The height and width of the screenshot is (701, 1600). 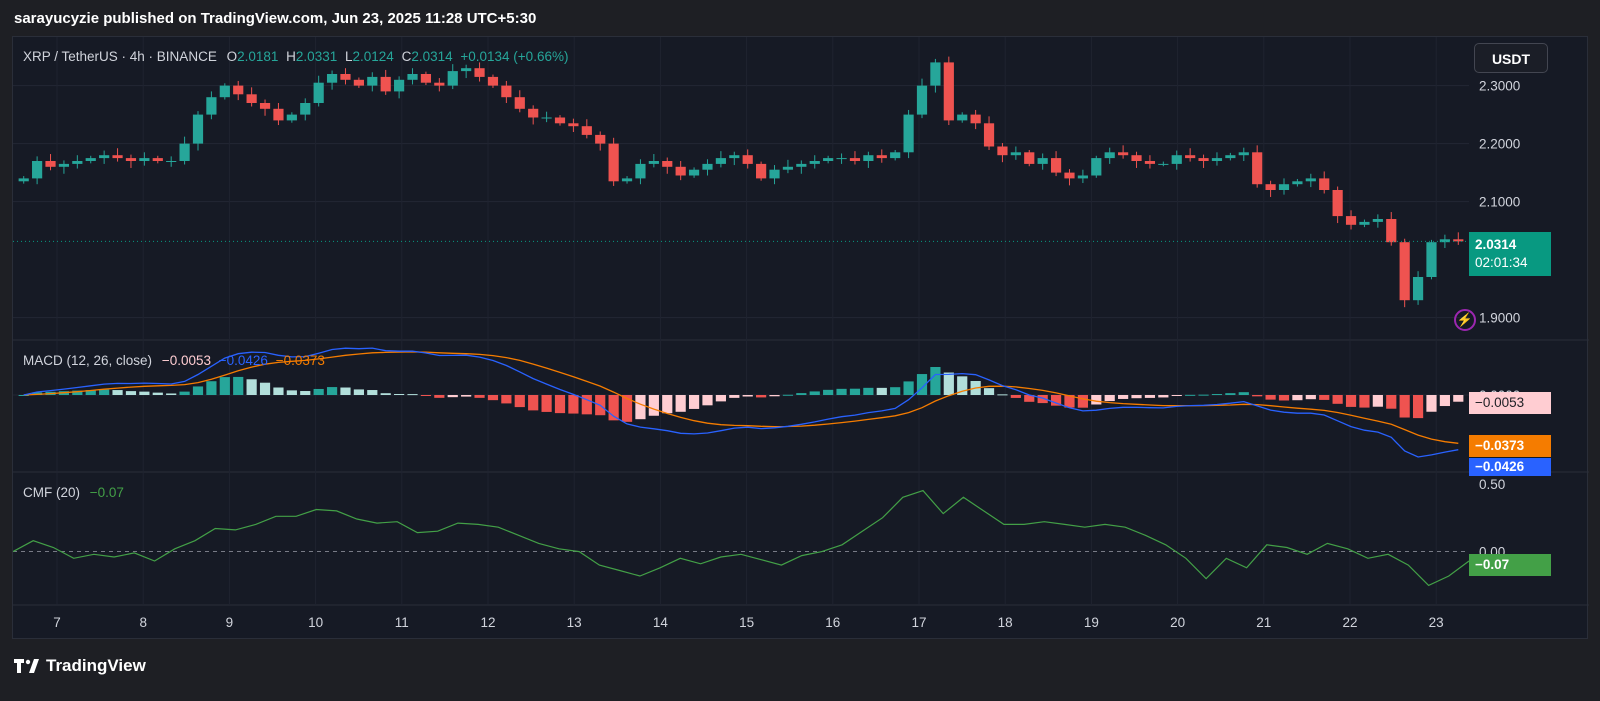 What do you see at coordinates (291, 56) in the screenshot?
I see `high-label: H` at bounding box center [291, 56].